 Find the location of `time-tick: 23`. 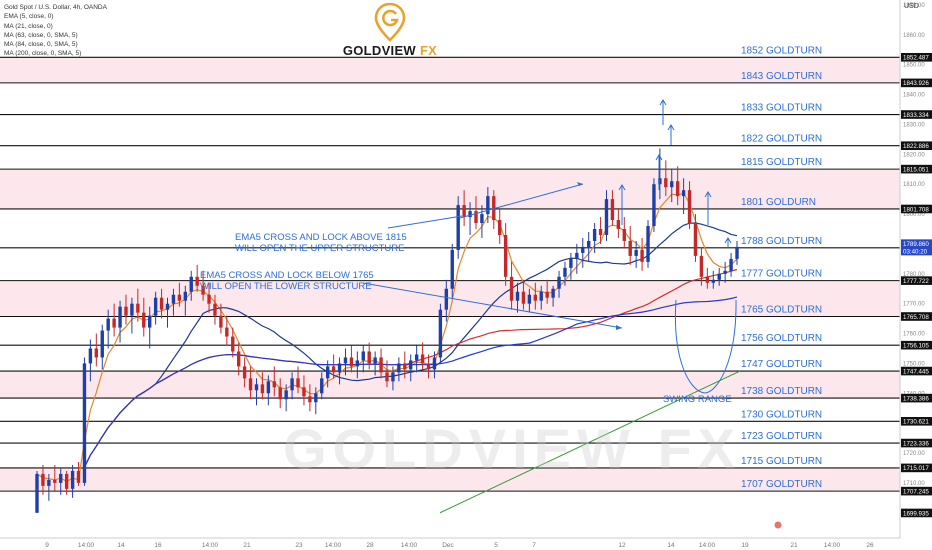

time-tick: 23 is located at coordinates (299, 545).